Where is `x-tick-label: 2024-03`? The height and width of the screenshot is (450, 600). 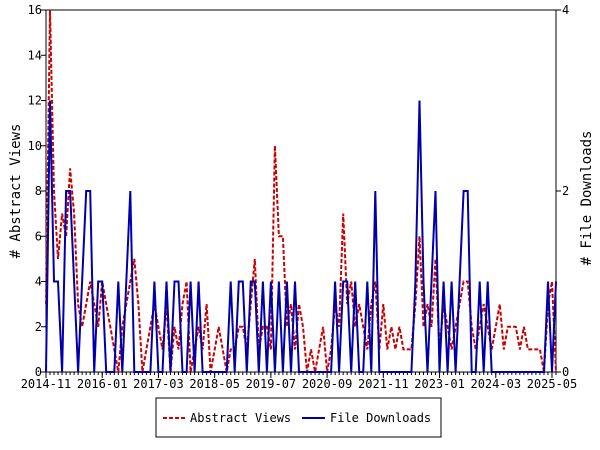 x-tick-label: 2024-03 is located at coordinates (495, 384).